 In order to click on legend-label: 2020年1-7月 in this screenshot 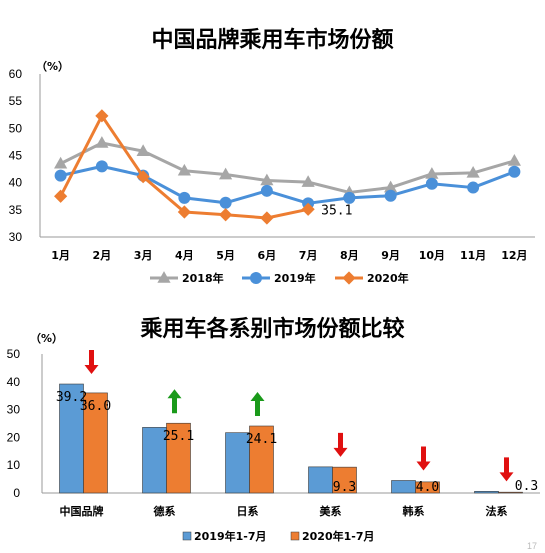, I will do `click(338, 536)`.